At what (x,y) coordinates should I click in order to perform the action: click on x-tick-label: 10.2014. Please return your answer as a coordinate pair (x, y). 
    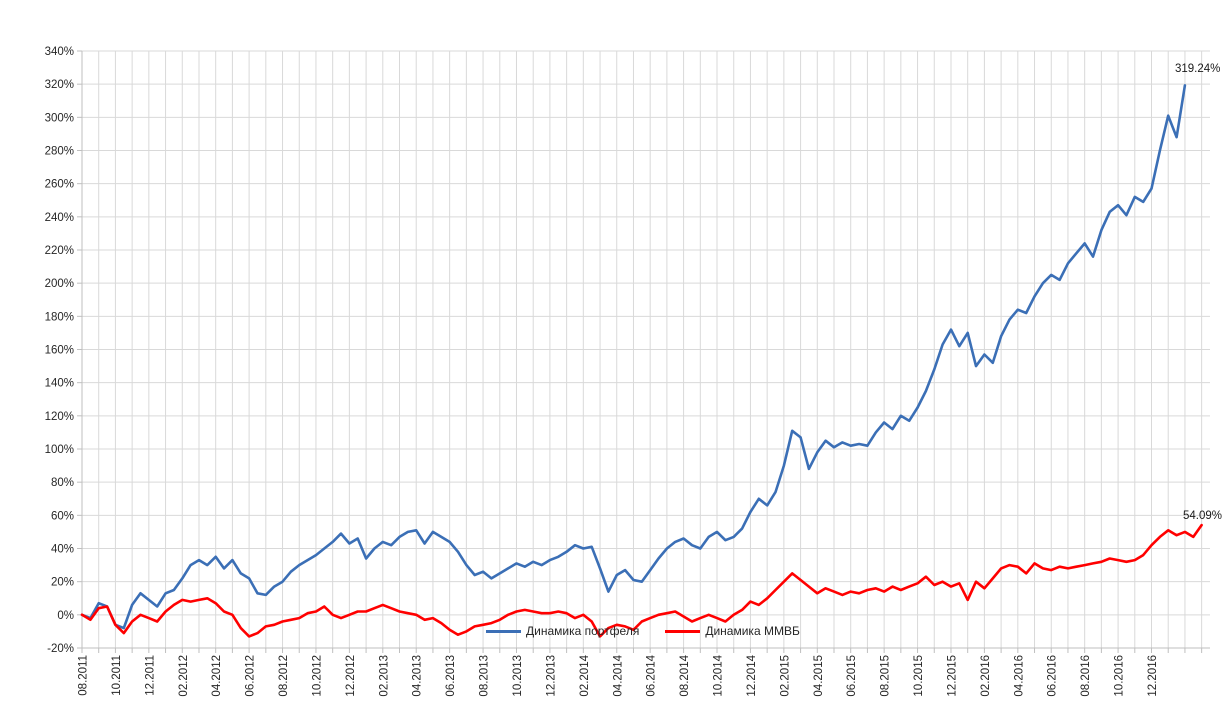
    Looking at the image, I should click on (719, 675).